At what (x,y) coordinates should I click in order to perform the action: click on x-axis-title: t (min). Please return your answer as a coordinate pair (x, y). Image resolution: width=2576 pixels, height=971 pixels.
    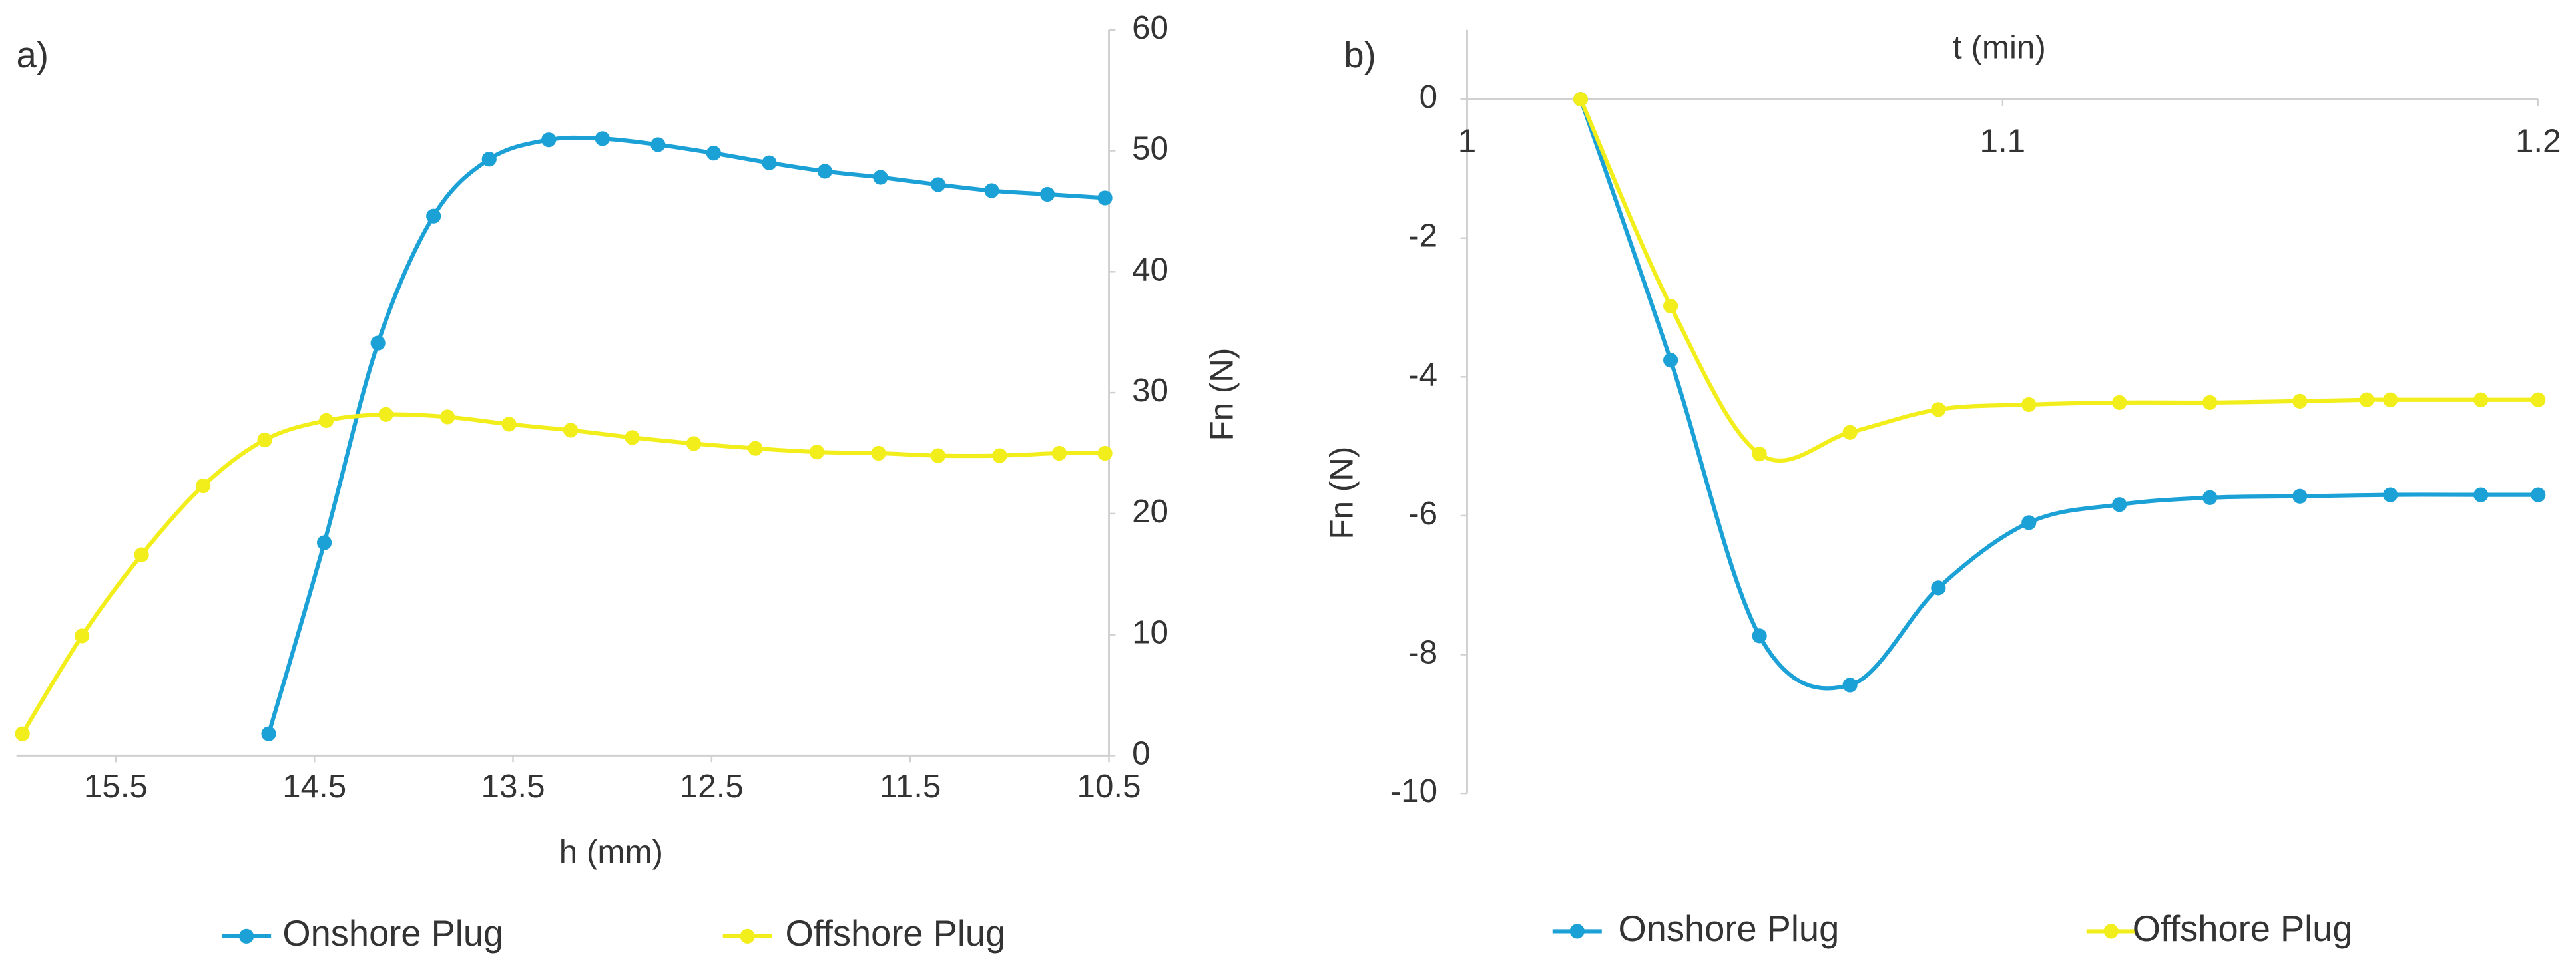
    Looking at the image, I should click on (2000, 47).